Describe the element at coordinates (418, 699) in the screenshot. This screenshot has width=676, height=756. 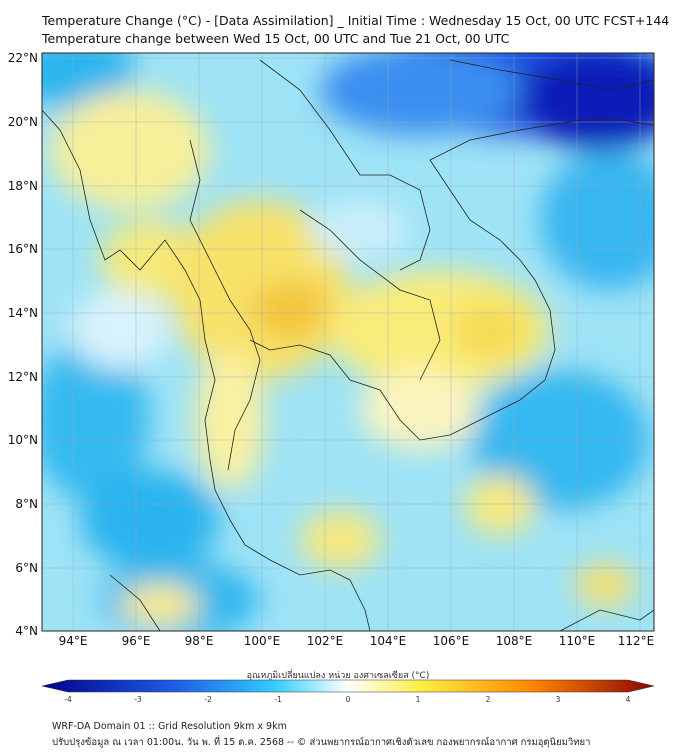
I see `colorbar-tick: 1` at that location.